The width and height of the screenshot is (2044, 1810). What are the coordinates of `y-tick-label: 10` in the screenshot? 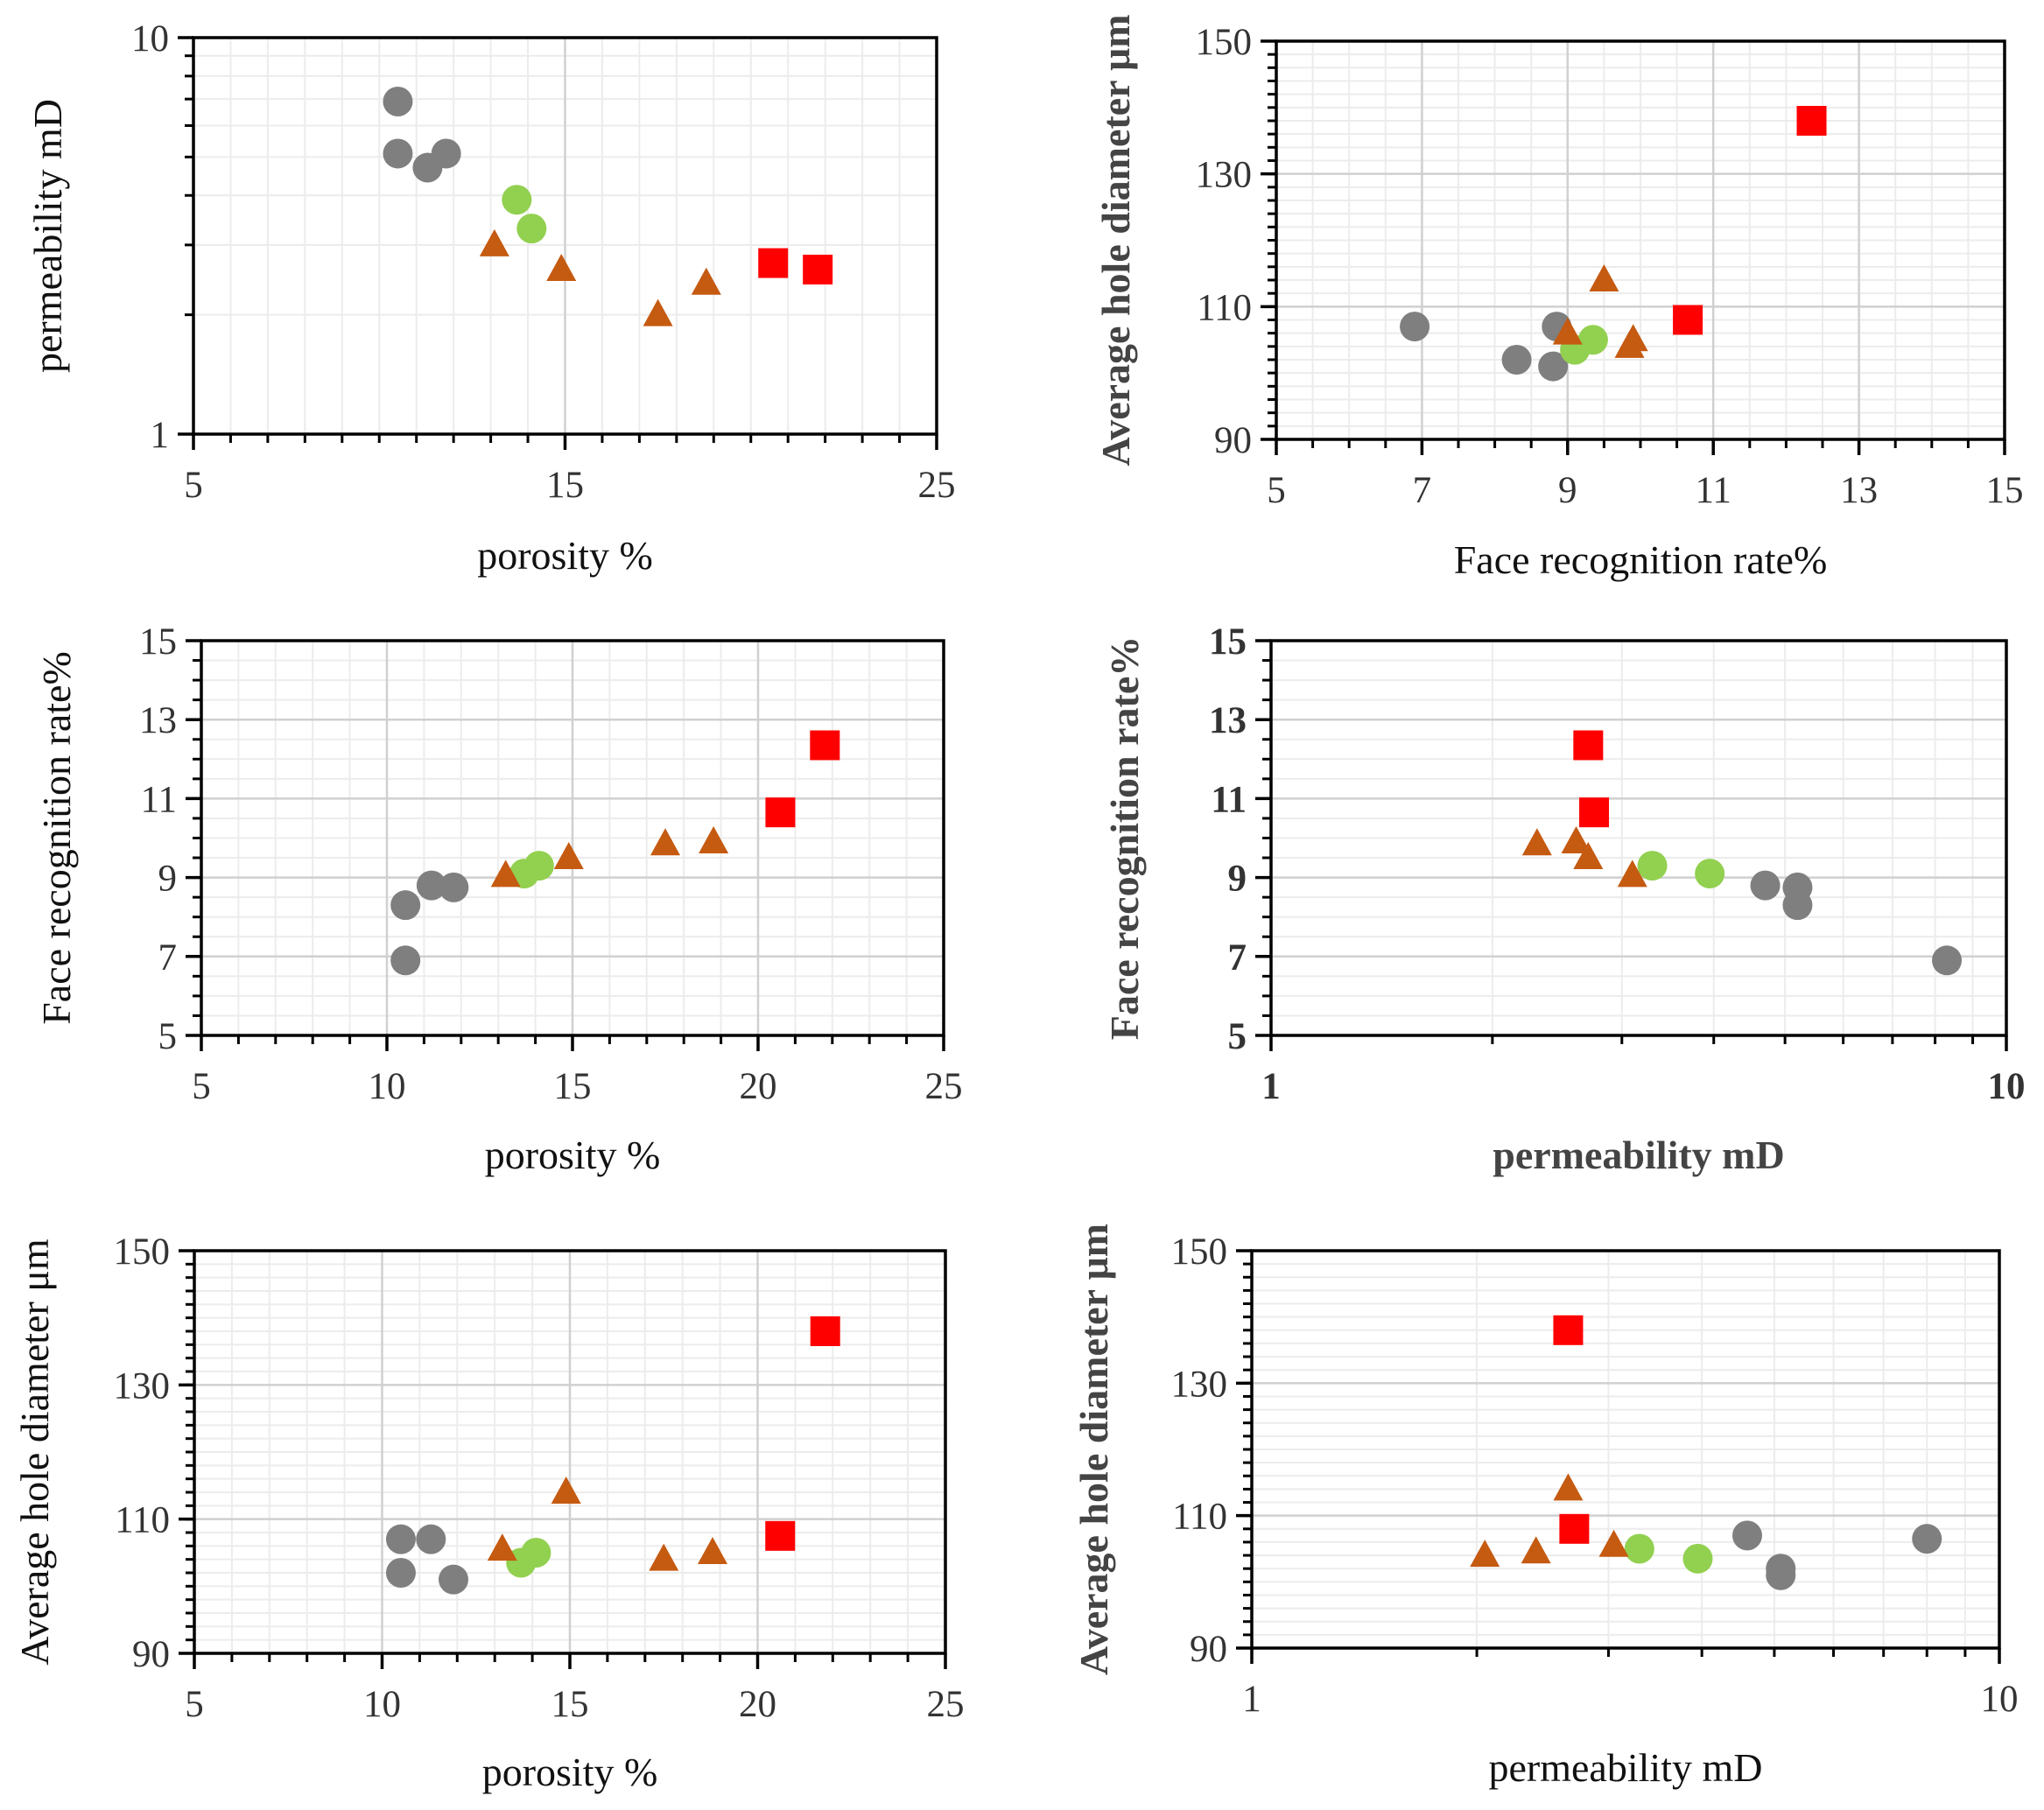 It's located at (150, 39).